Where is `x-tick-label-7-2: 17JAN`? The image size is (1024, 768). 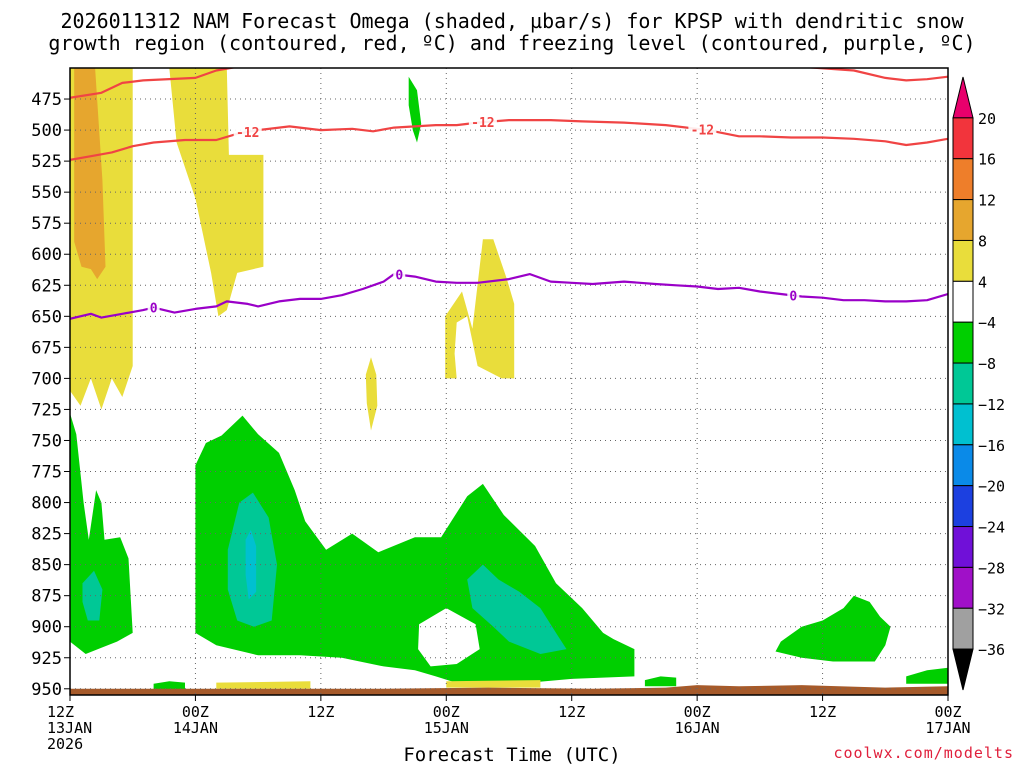 x-tick-label-7-2: 17JAN is located at coordinates (947, 728).